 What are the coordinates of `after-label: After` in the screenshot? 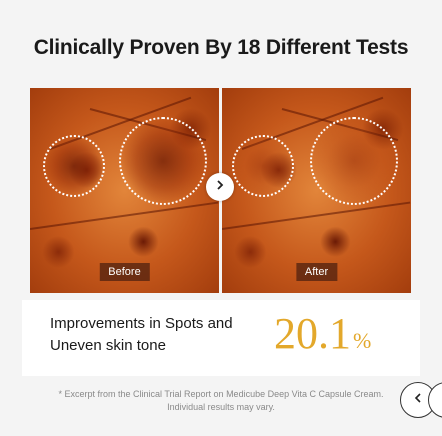 It's located at (316, 272).